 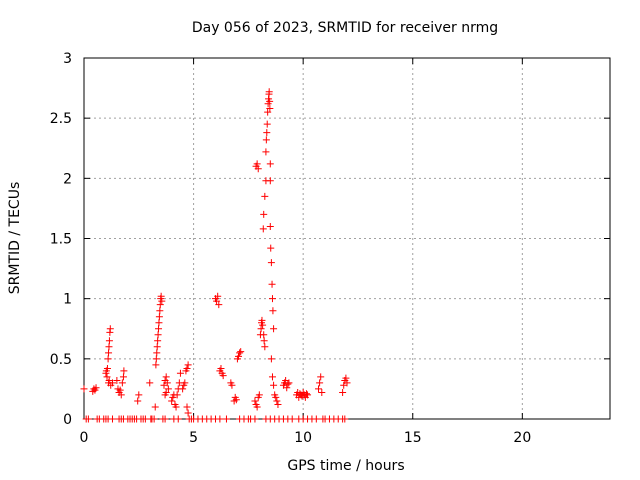 What do you see at coordinates (67, 59) in the screenshot?
I see `y-tick-label: 3` at bounding box center [67, 59].